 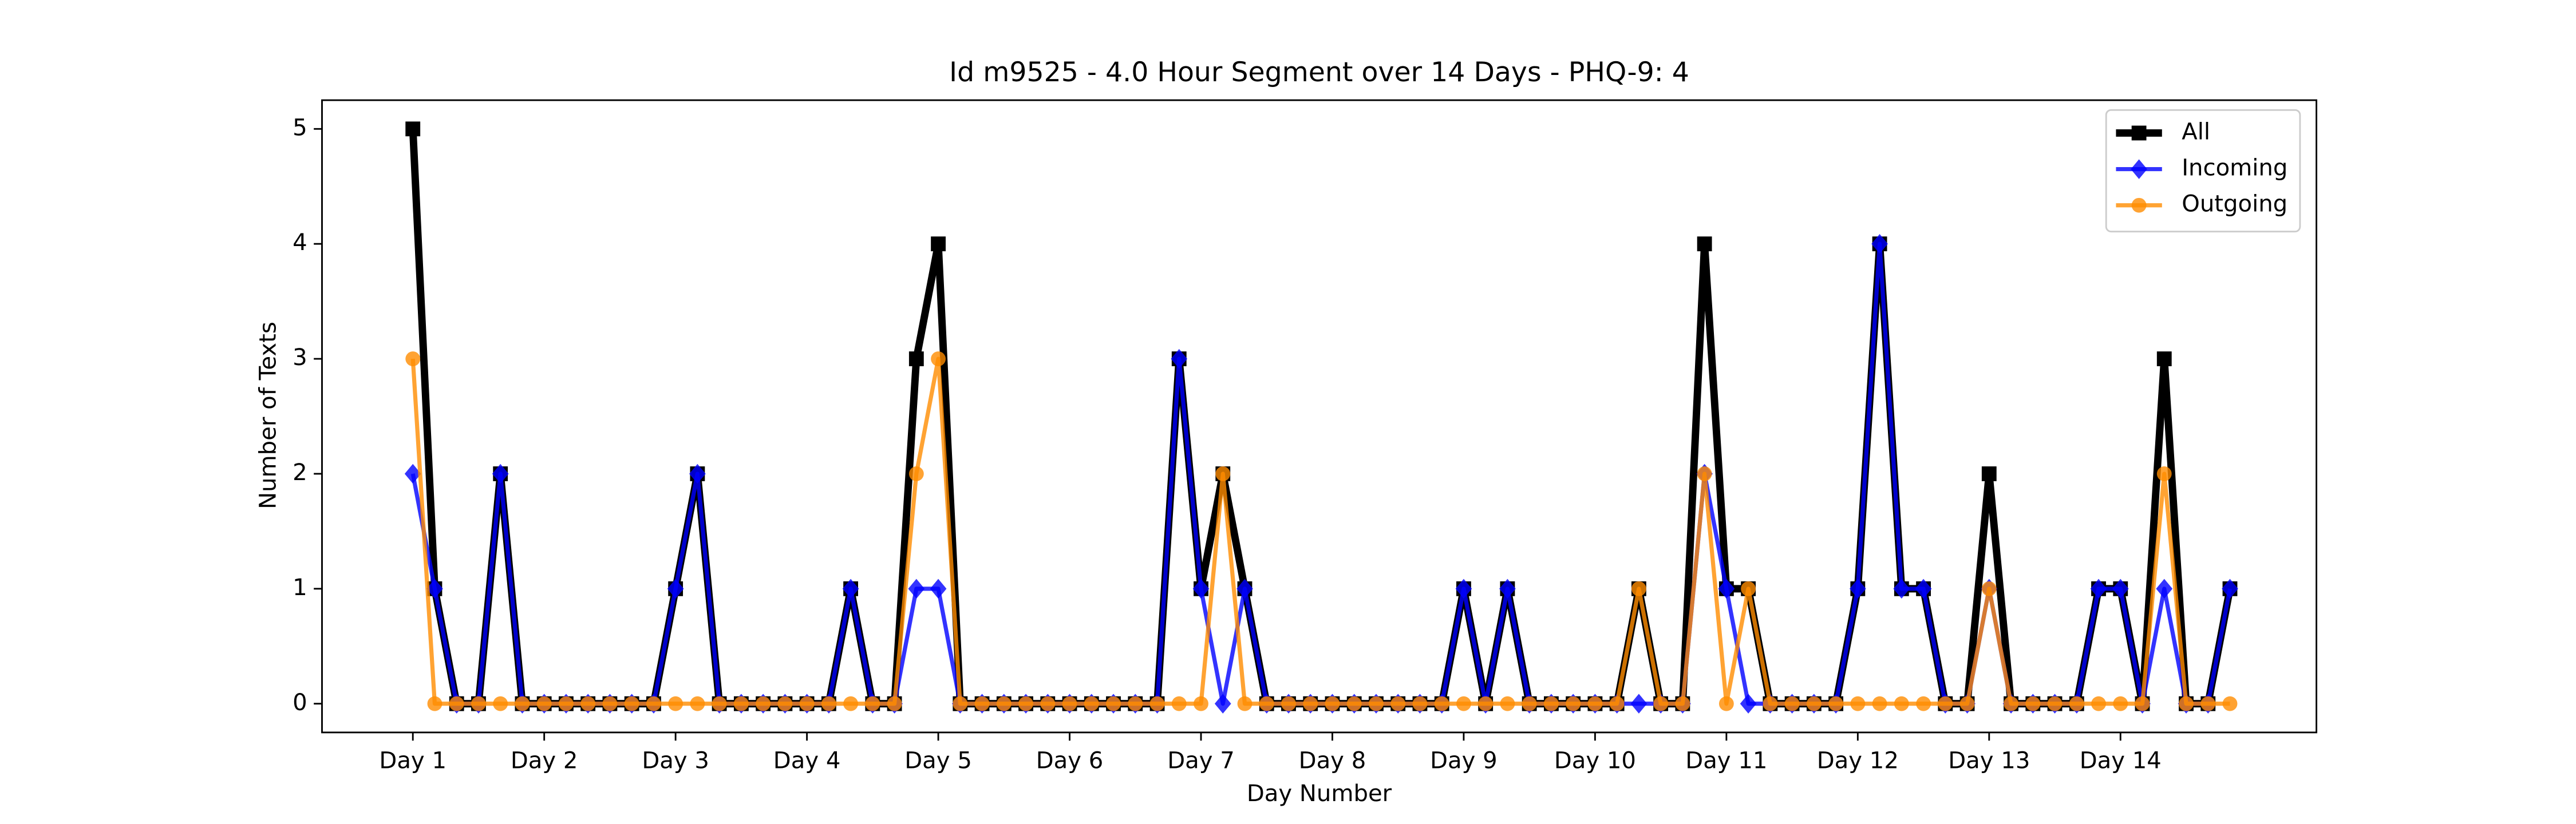 What do you see at coordinates (1201, 761) in the screenshot?
I see `x-tick-label: Day 7` at bounding box center [1201, 761].